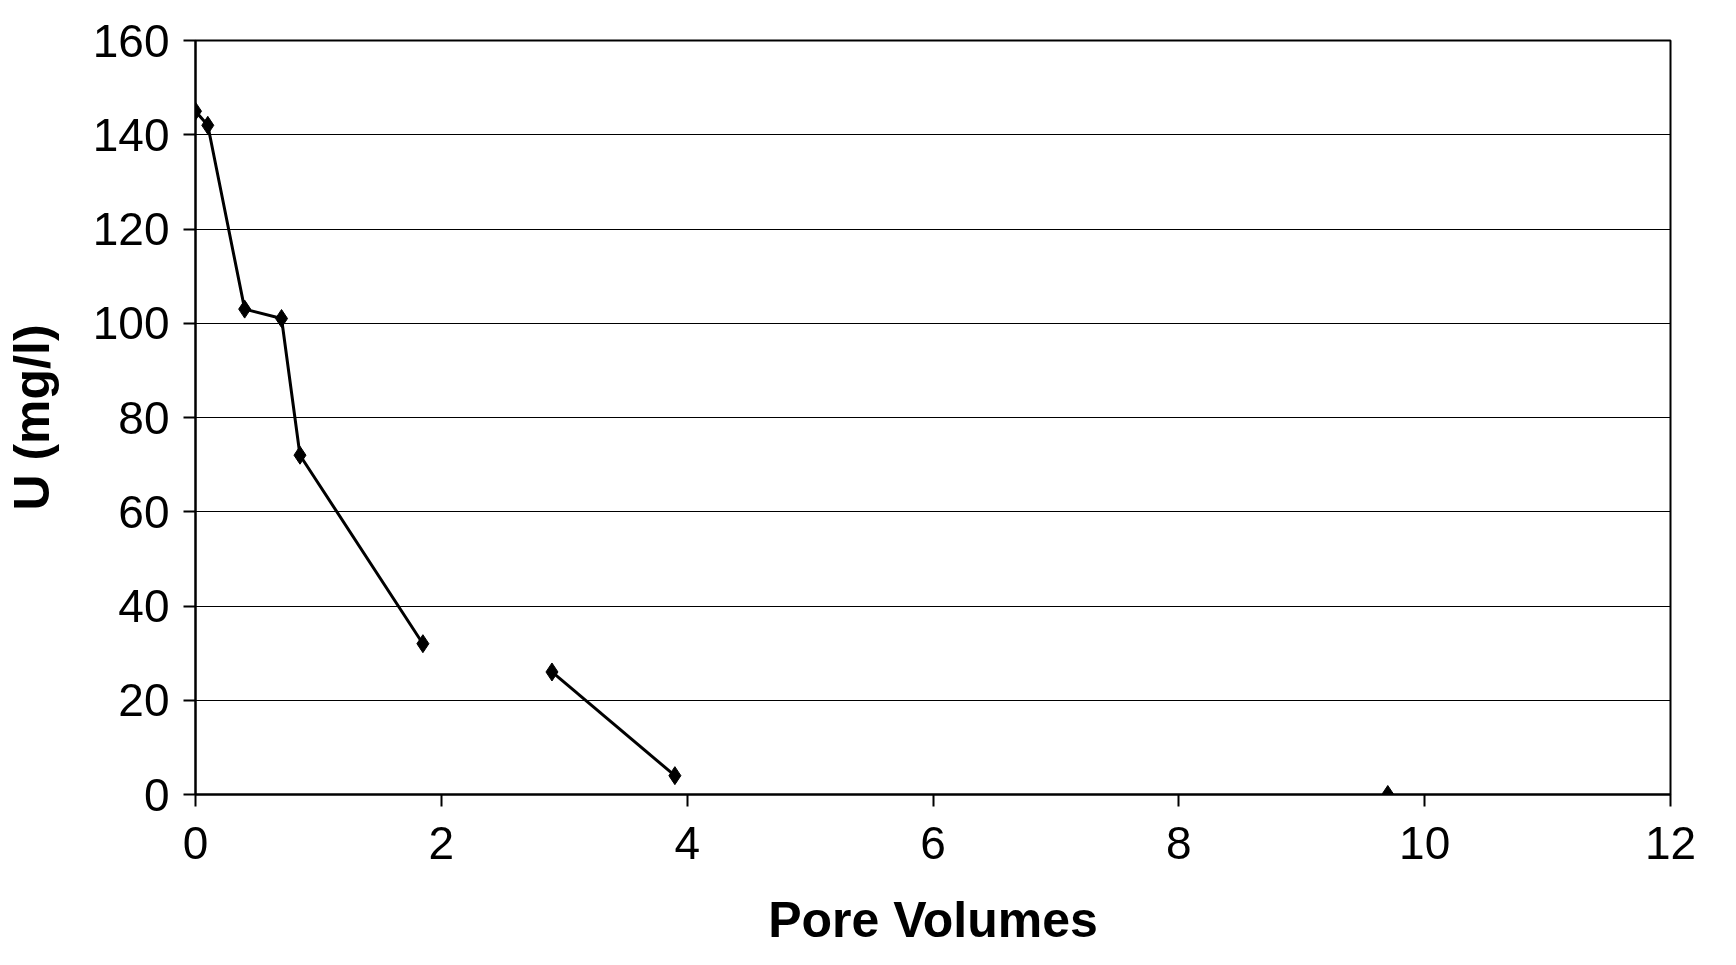 The image size is (1736, 965). I want to click on y-tick-label: 100, so click(131, 323).